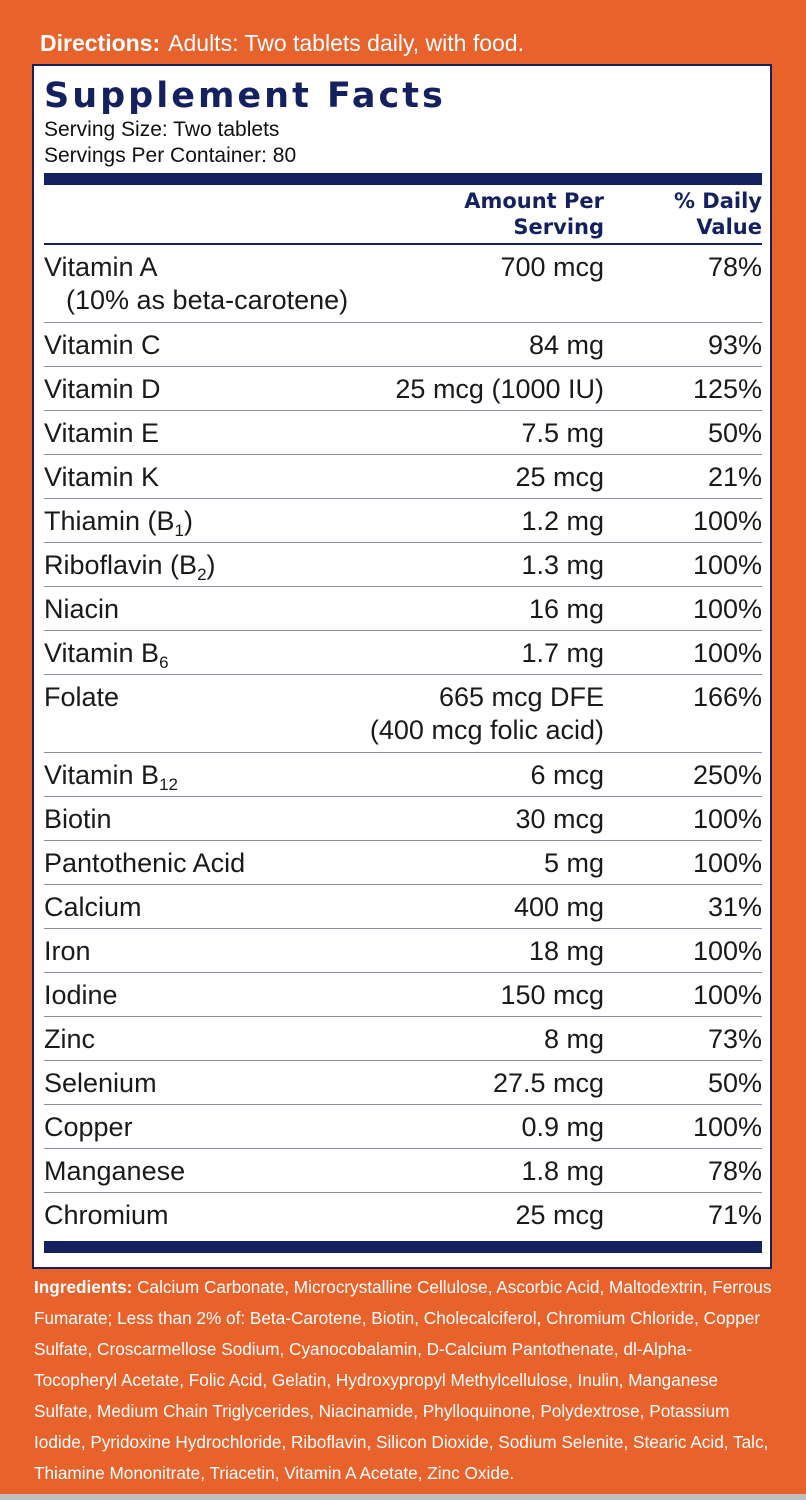 This screenshot has height=1500, width=806. What do you see at coordinates (67, 951) in the screenshot?
I see `nutrient-name: Iron` at bounding box center [67, 951].